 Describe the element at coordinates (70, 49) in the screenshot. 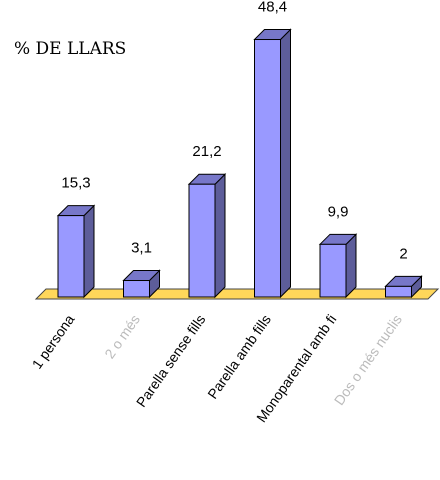

I see `y-axis-title: % DE LLARS` at that location.